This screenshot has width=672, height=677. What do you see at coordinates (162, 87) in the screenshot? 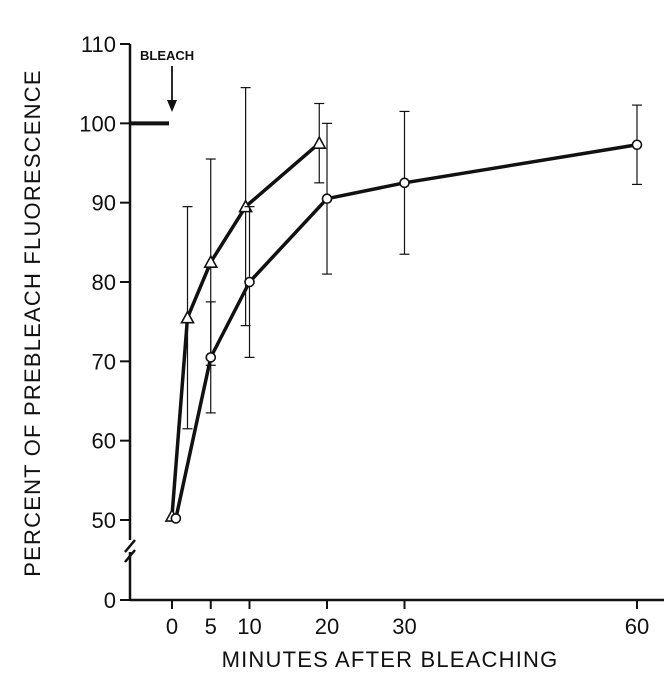
I see `bleach-annotation: BLEACH` at bounding box center [162, 87].